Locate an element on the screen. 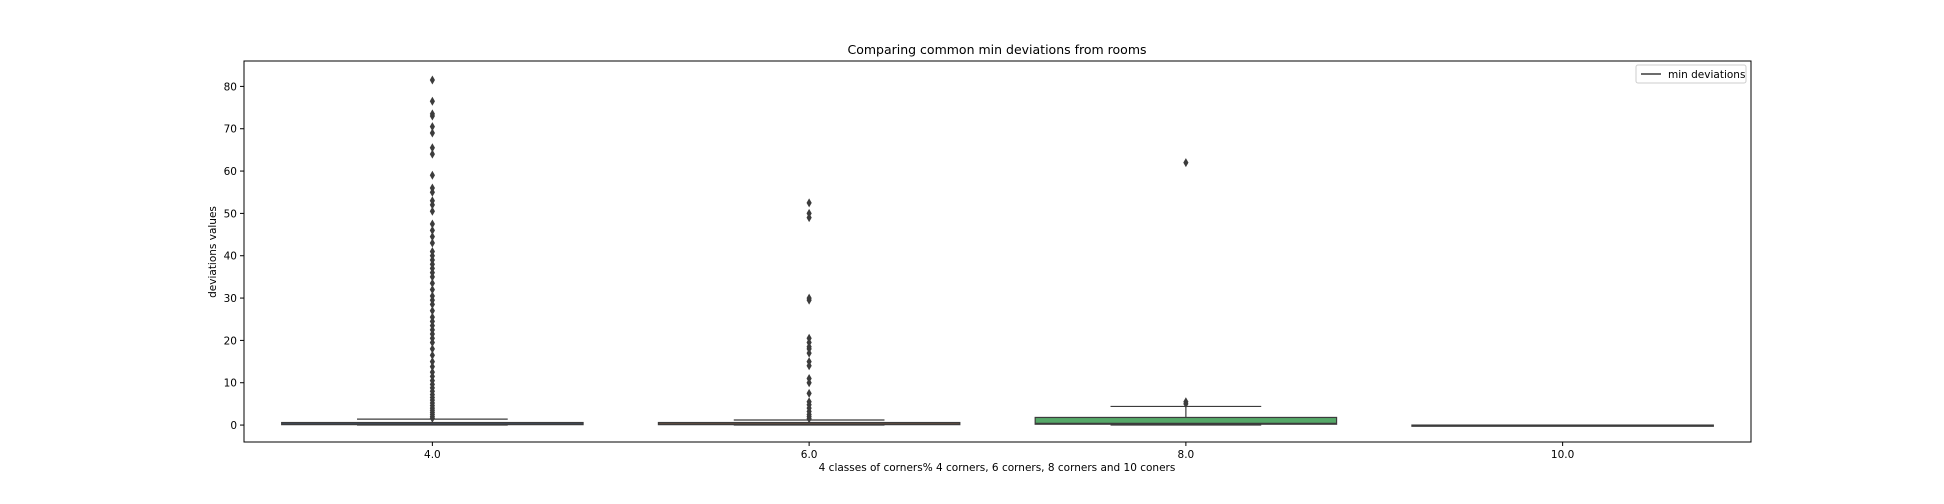 The width and height of the screenshot is (1944, 504). y-tick-label: 20 is located at coordinates (230, 341).